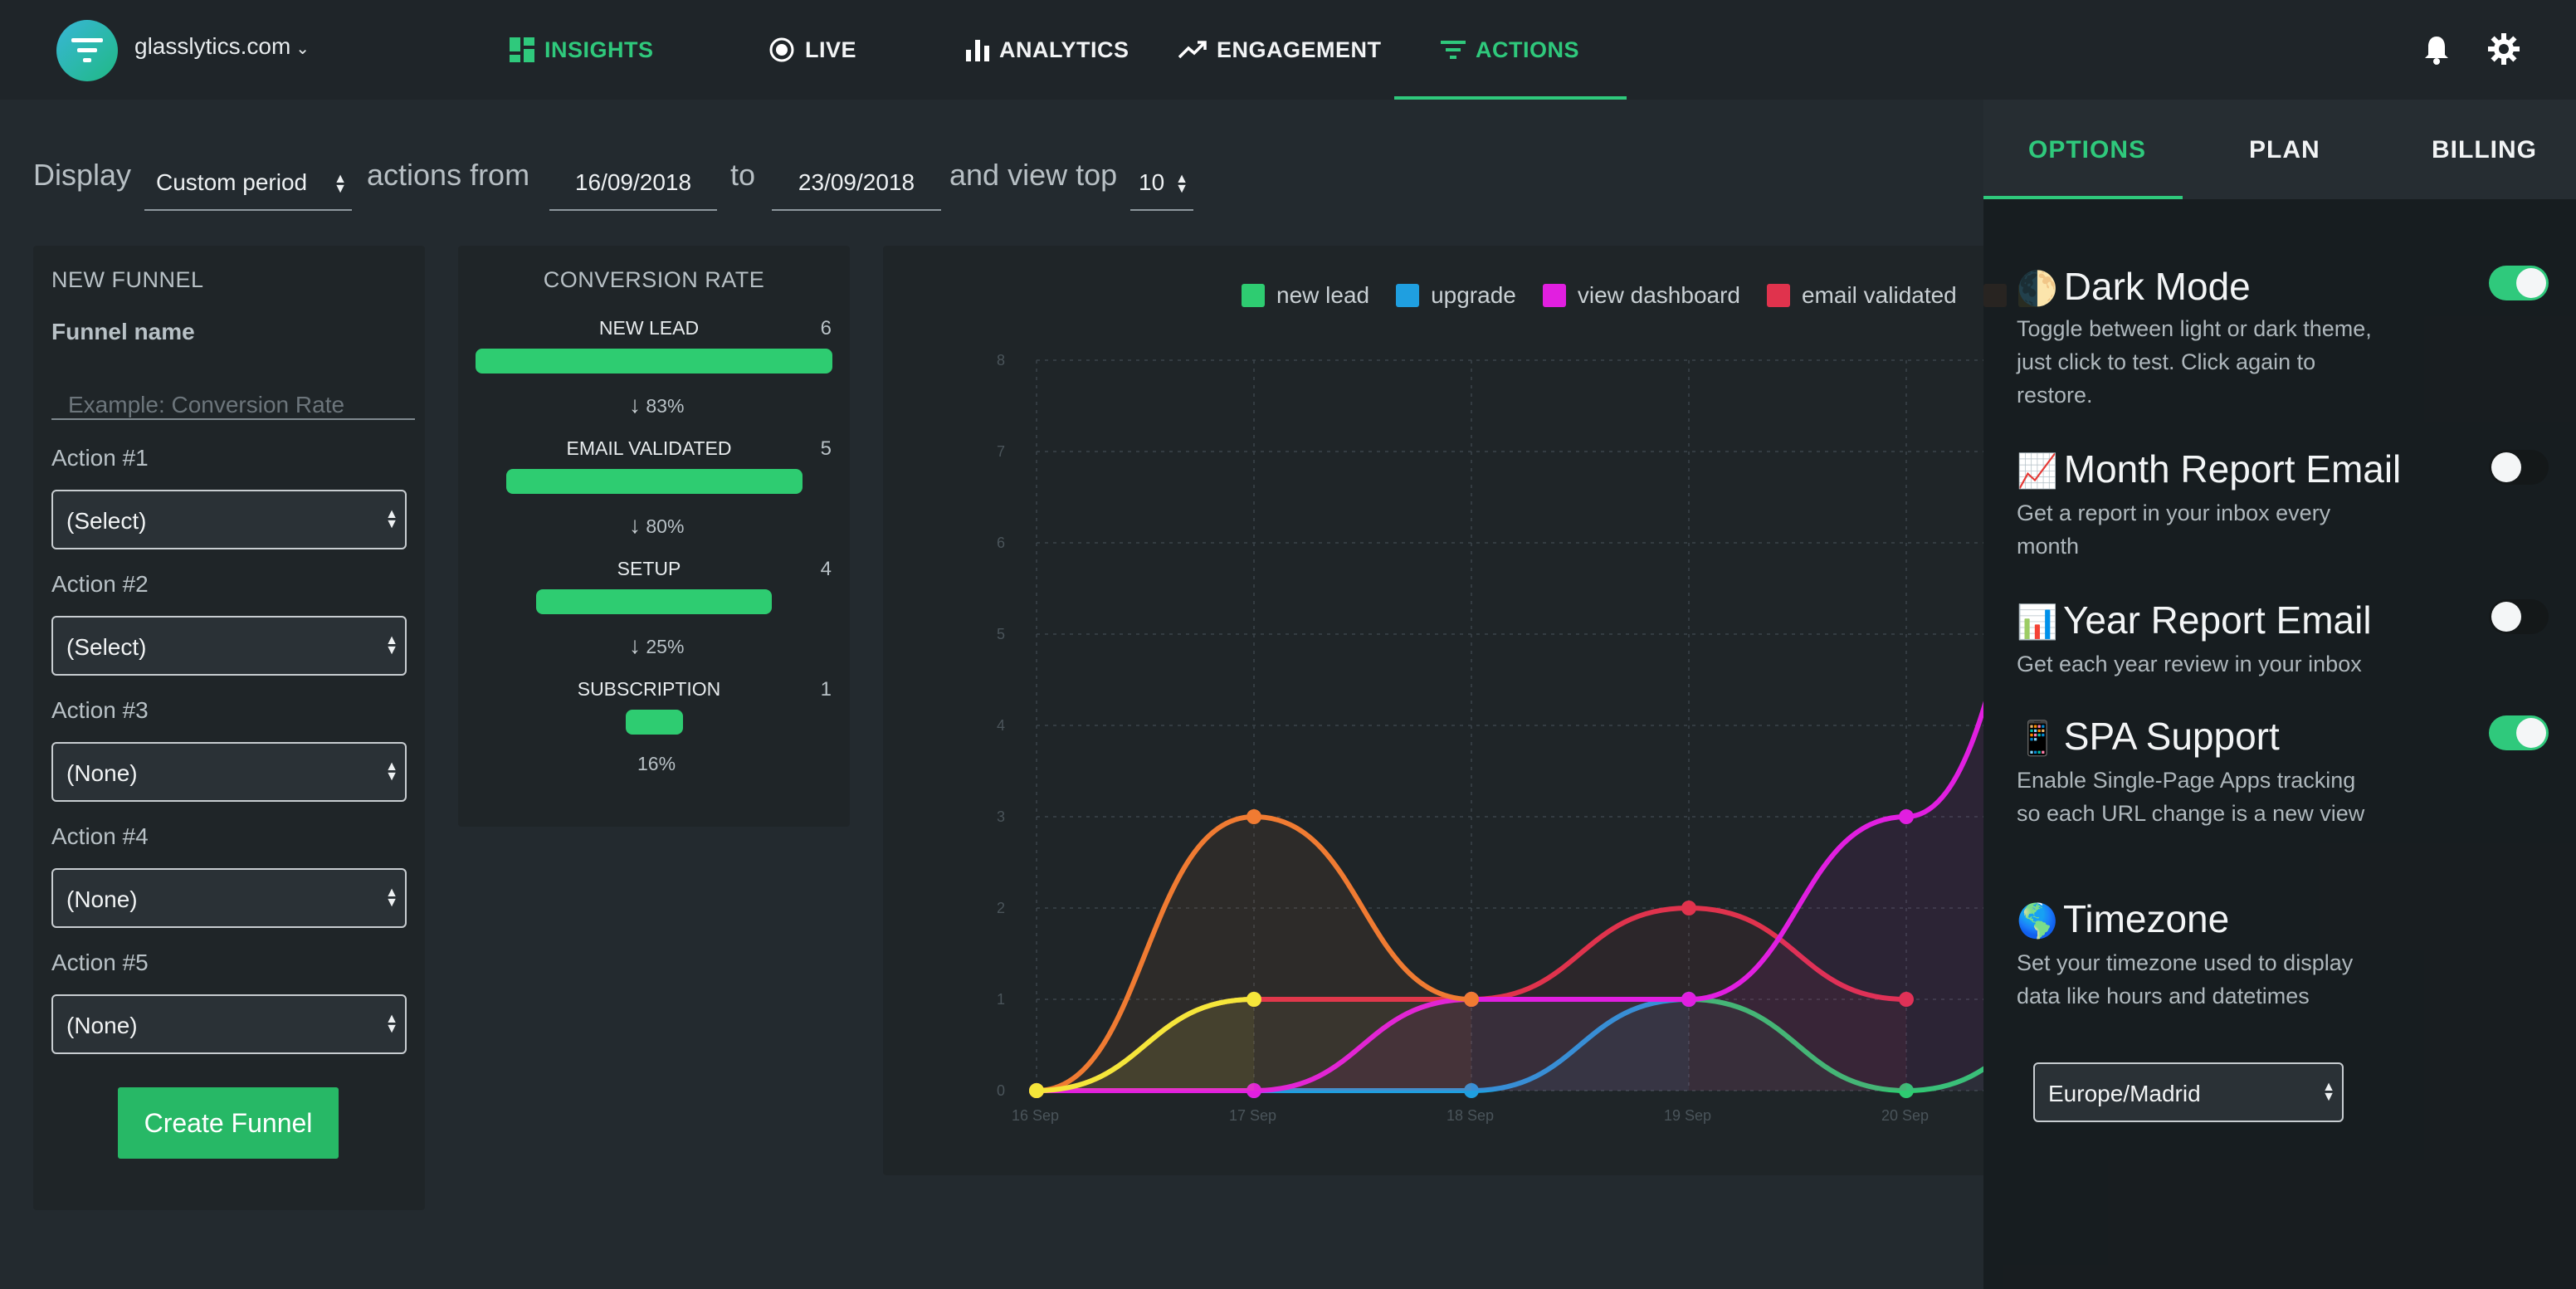 This screenshot has height=1289, width=2576. What do you see at coordinates (649, 689) in the screenshot?
I see `funnel-step-name: SUBSCRIPTION` at bounding box center [649, 689].